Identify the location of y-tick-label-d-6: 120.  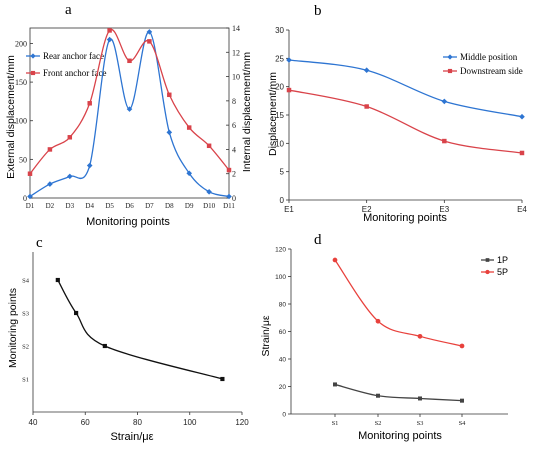
(280, 250).